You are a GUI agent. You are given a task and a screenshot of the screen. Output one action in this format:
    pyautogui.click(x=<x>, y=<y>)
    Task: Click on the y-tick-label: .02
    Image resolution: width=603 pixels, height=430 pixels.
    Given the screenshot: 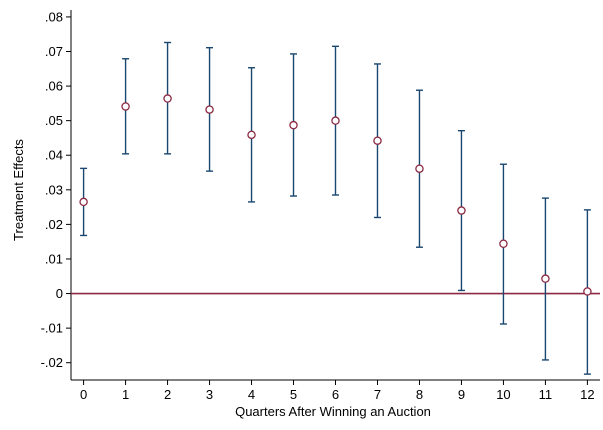 What is the action you would take?
    pyautogui.click(x=54, y=224)
    